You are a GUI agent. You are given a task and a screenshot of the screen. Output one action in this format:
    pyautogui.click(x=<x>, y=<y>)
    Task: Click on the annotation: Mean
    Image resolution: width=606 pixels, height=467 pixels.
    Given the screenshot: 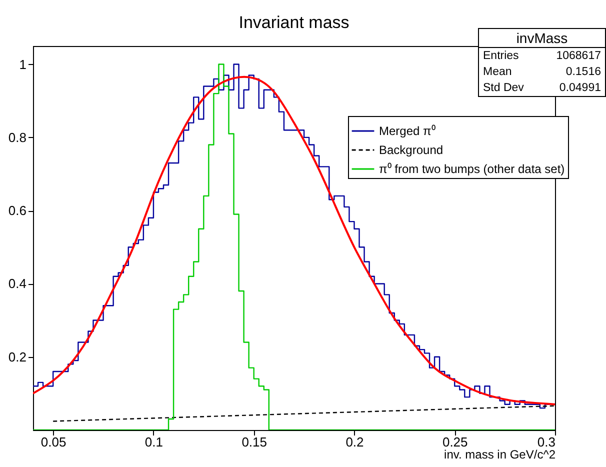 What is the action you would take?
    pyautogui.click(x=497, y=72)
    